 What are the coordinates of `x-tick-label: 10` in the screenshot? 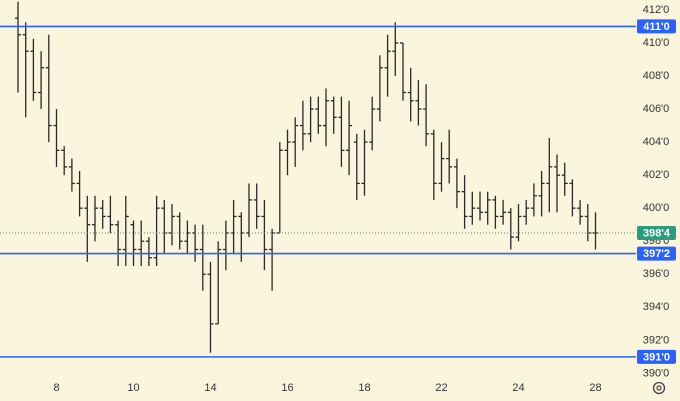 It's located at (133, 388).